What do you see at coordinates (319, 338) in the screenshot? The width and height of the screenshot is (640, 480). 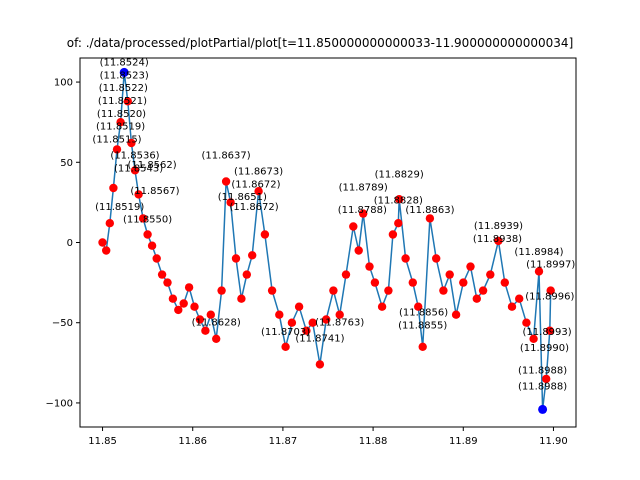 I see `point-annotation: (11.8741)` at bounding box center [319, 338].